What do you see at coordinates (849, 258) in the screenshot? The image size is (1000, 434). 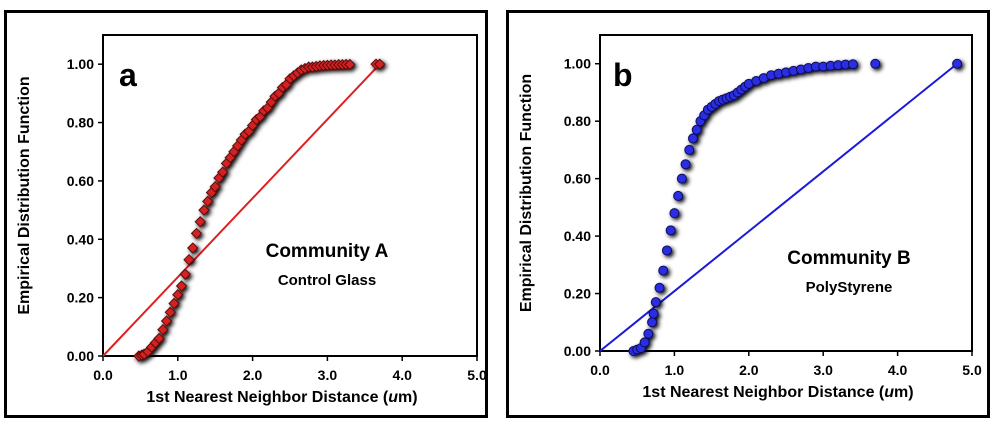 I see `annotation-title-b: Community B` at bounding box center [849, 258].